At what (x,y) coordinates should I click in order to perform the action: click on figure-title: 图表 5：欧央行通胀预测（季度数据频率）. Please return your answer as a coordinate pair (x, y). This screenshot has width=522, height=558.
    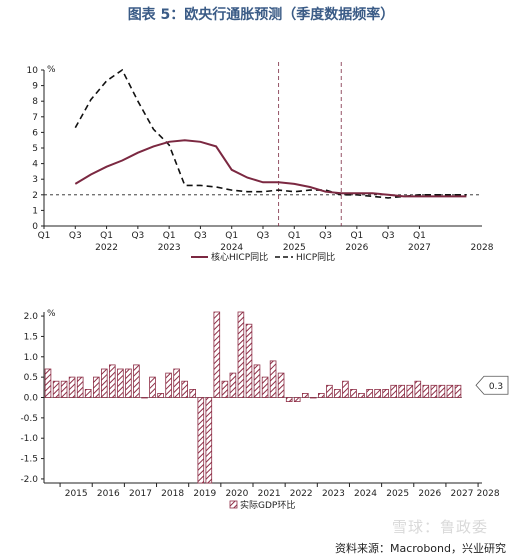
    Looking at the image, I should click on (261, 15).